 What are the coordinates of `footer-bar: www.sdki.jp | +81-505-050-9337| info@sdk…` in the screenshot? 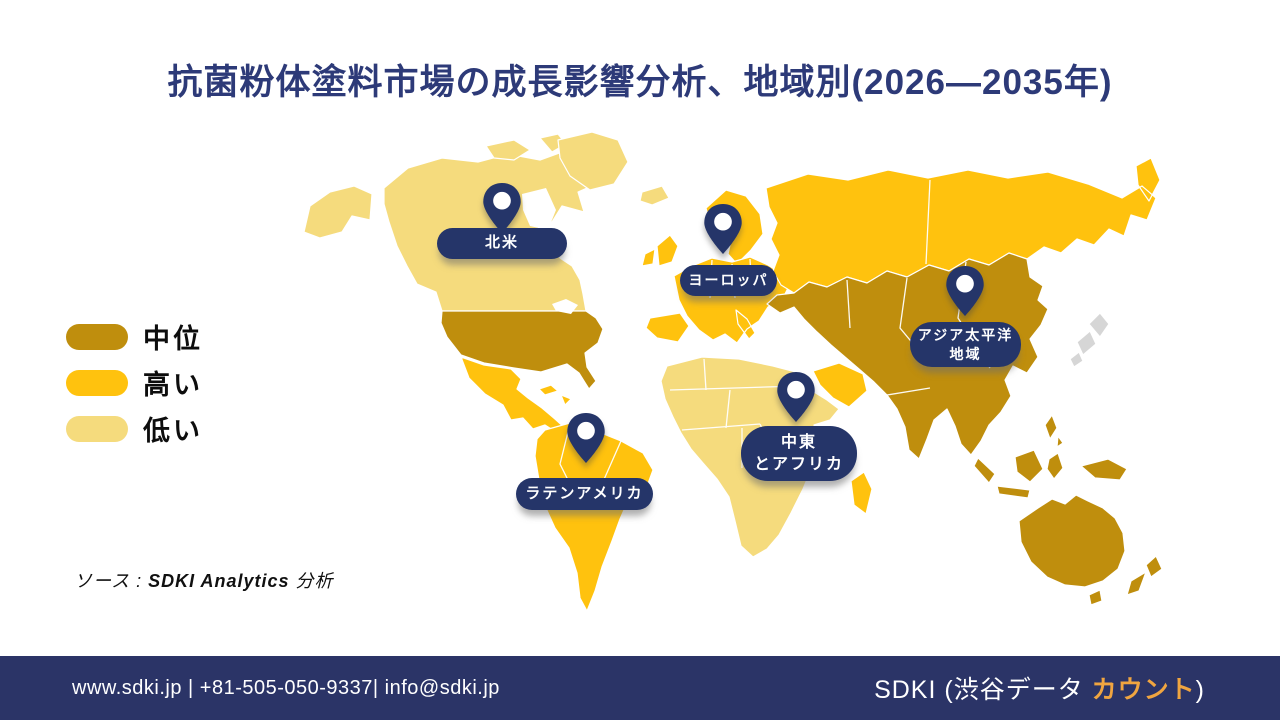 It's located at (640, 688).